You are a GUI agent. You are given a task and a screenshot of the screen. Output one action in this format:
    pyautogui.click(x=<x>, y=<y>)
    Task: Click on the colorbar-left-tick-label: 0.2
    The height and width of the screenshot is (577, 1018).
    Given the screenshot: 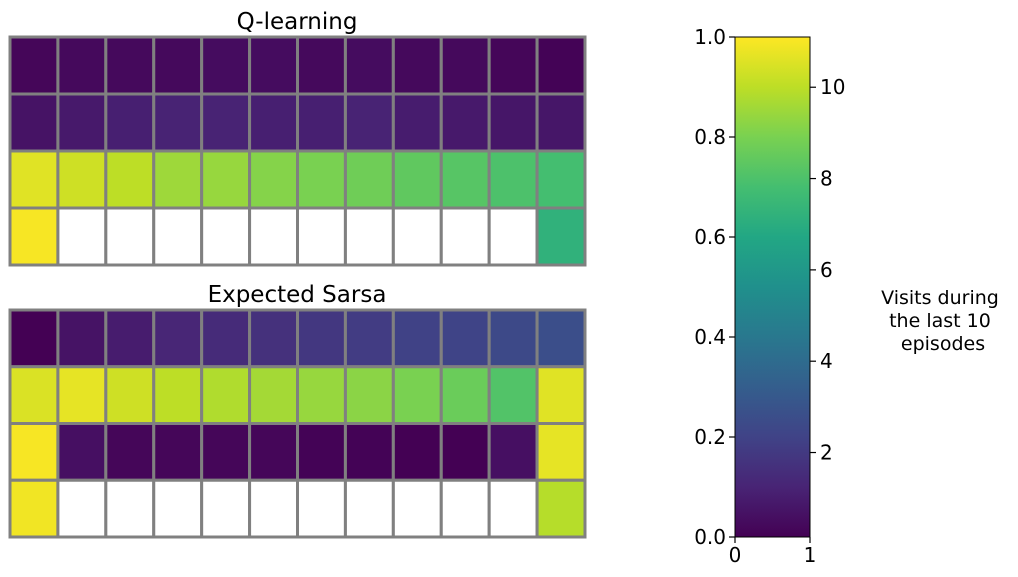 What is the action you would take?
    pyautogui.click(x=710, y=437)
    